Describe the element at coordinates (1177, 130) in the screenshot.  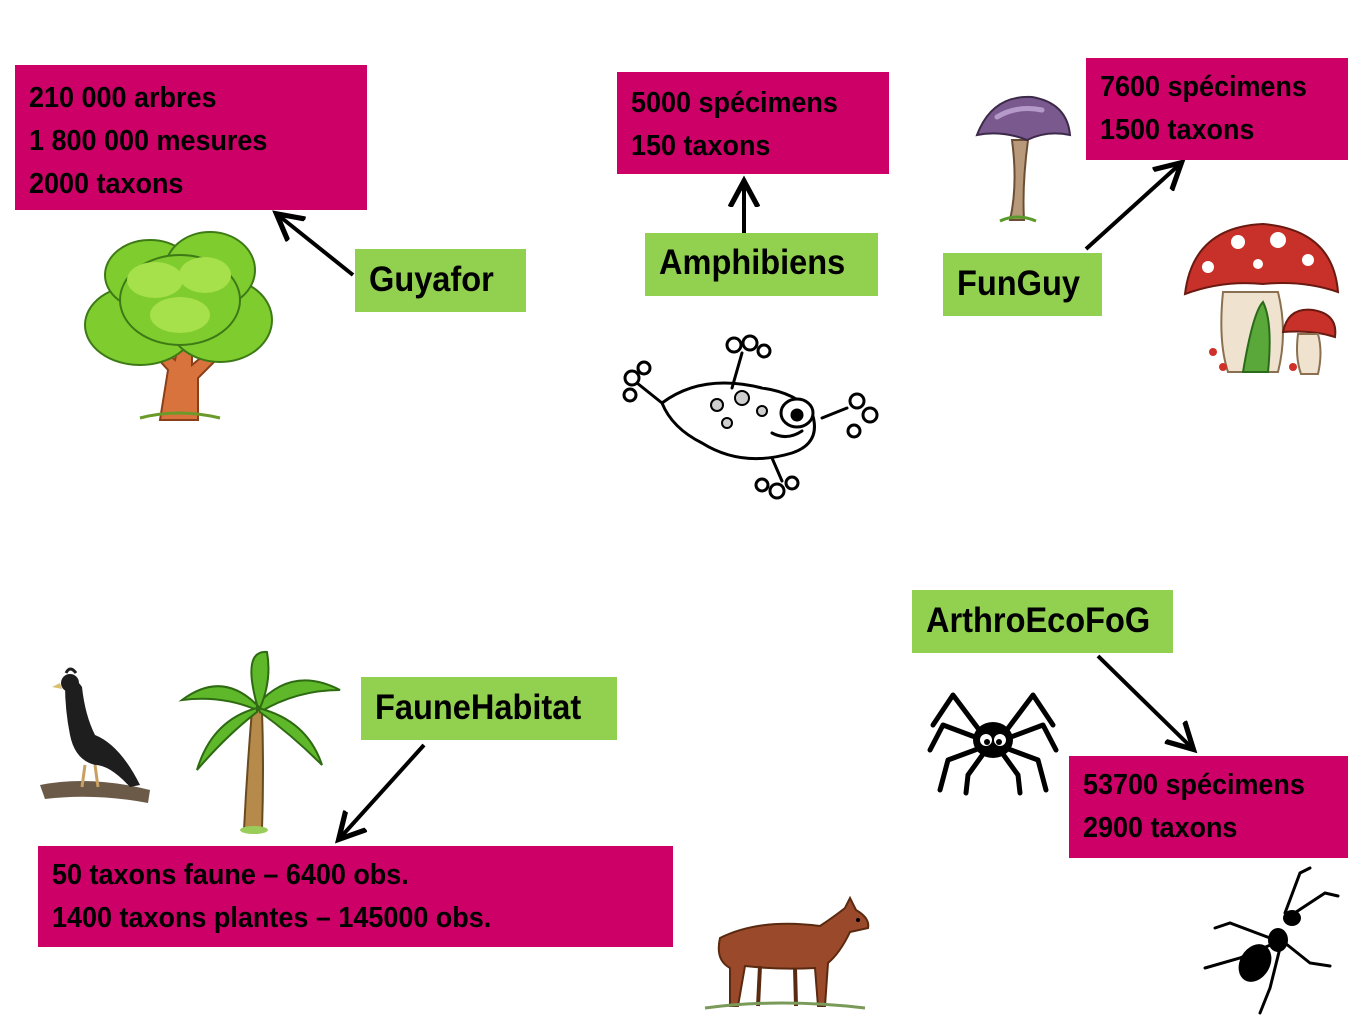
I see `funguy-stat-2: 1500 taxons` at that location.